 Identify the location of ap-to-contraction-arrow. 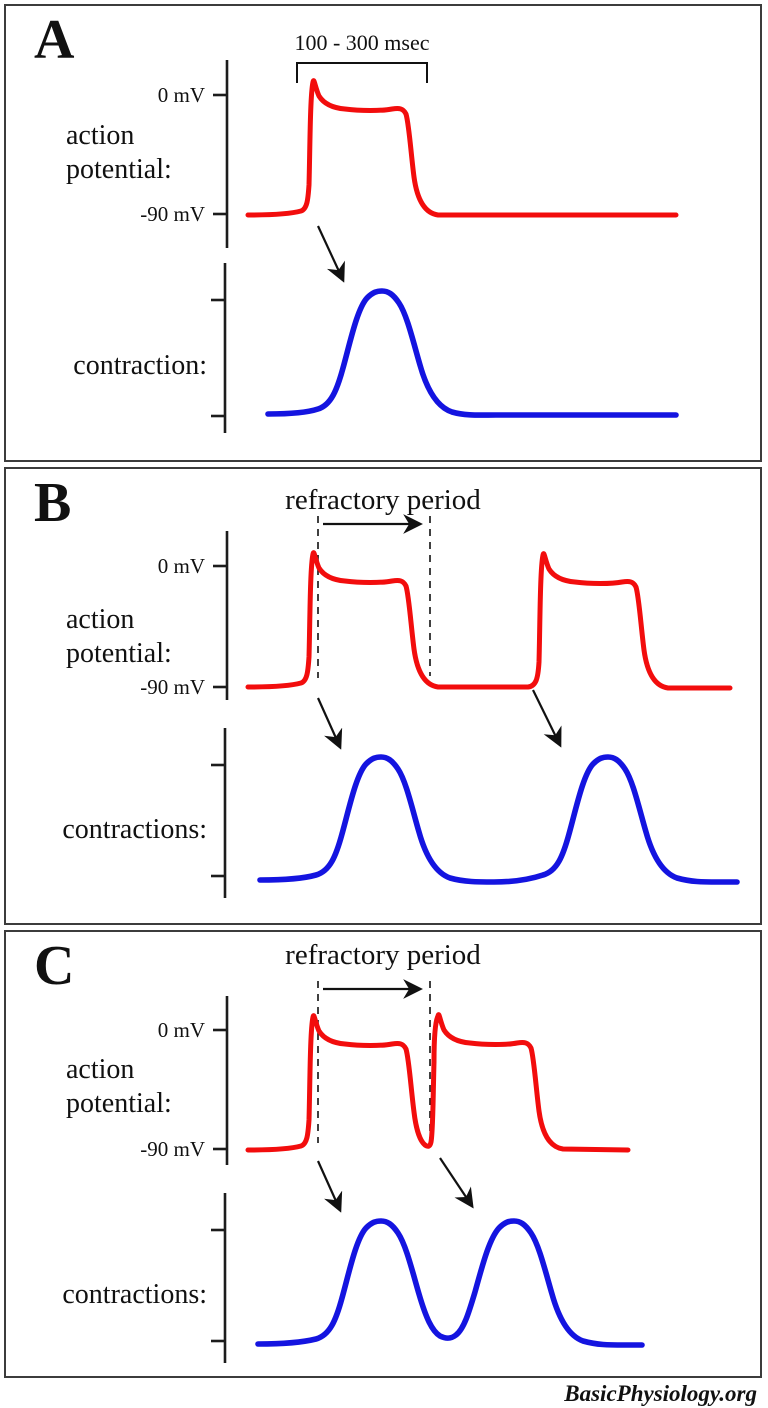
(331, 254).